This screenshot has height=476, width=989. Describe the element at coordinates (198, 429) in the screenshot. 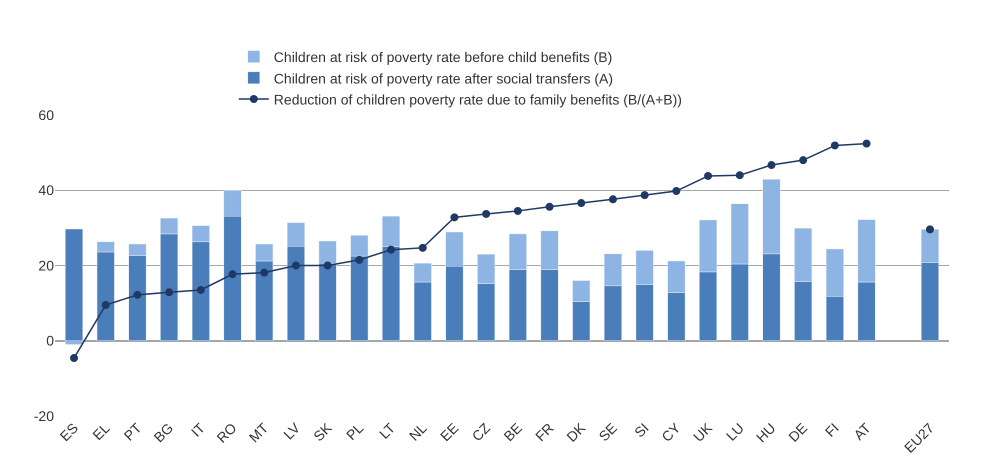

I see `x-tick-label: IT` at that location.